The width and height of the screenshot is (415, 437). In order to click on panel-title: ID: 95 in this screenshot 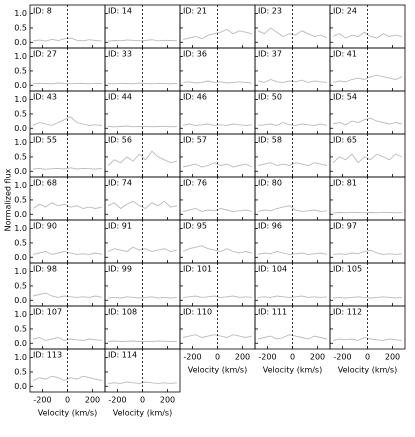, I will do `click(195, 226)`.